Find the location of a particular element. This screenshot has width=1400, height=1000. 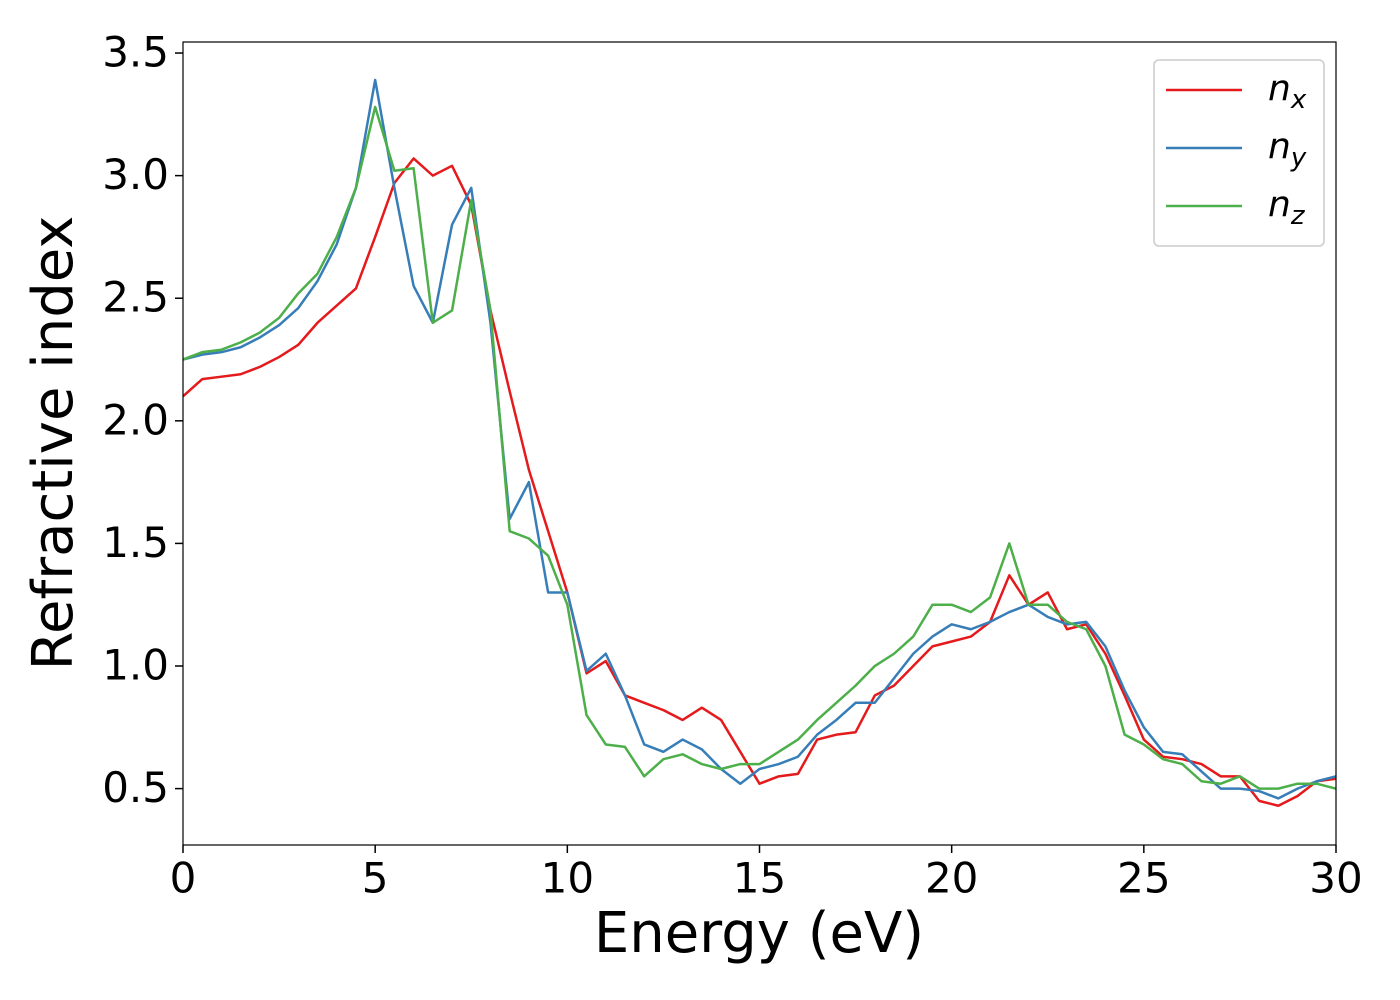

legend-label: ny is located at coordinates (1287, 149).